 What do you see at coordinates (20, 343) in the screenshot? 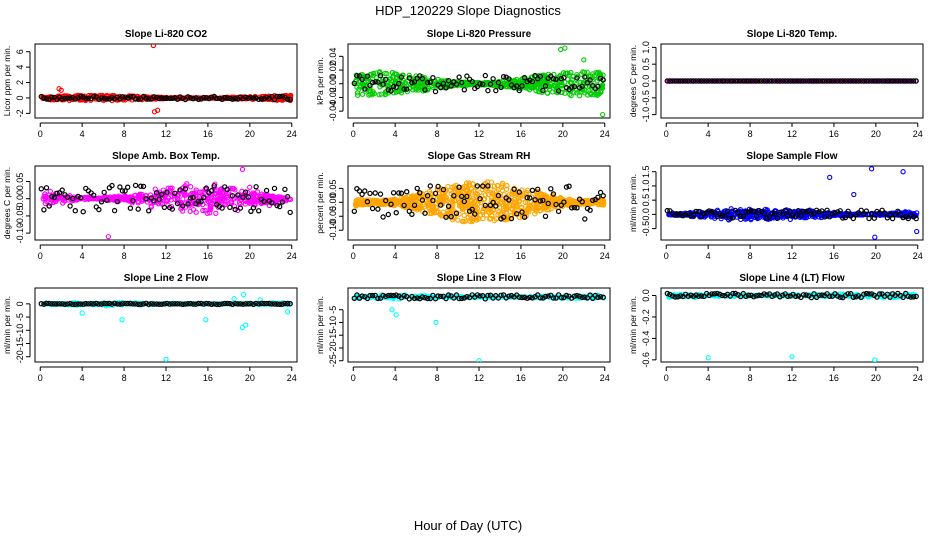
I see `y-tick-label: -15` at bounding box center [20, 343].